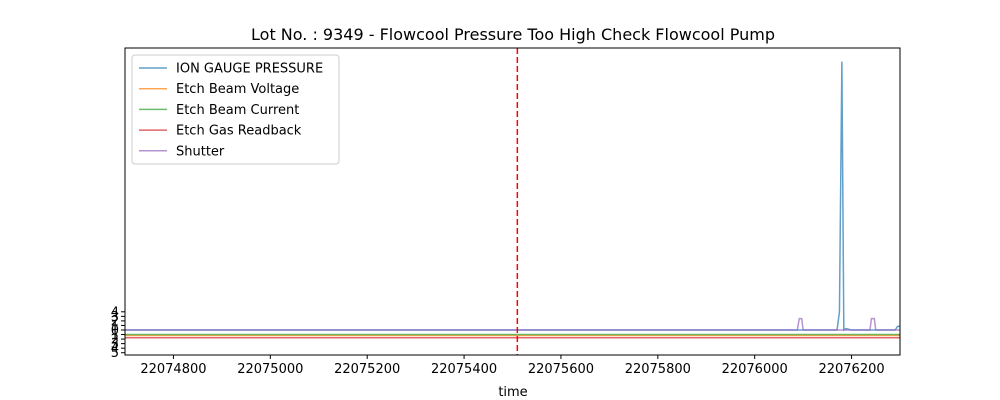  Describe the element at coordinates (237, 89) in the screenshot. I see `legend-label-1: Etch Beam Voltage` at that location.